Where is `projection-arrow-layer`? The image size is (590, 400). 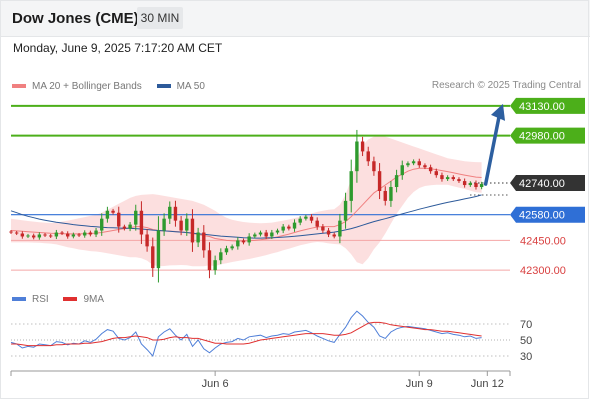 projection-arrow-layer is located at coordinates (494, 144).